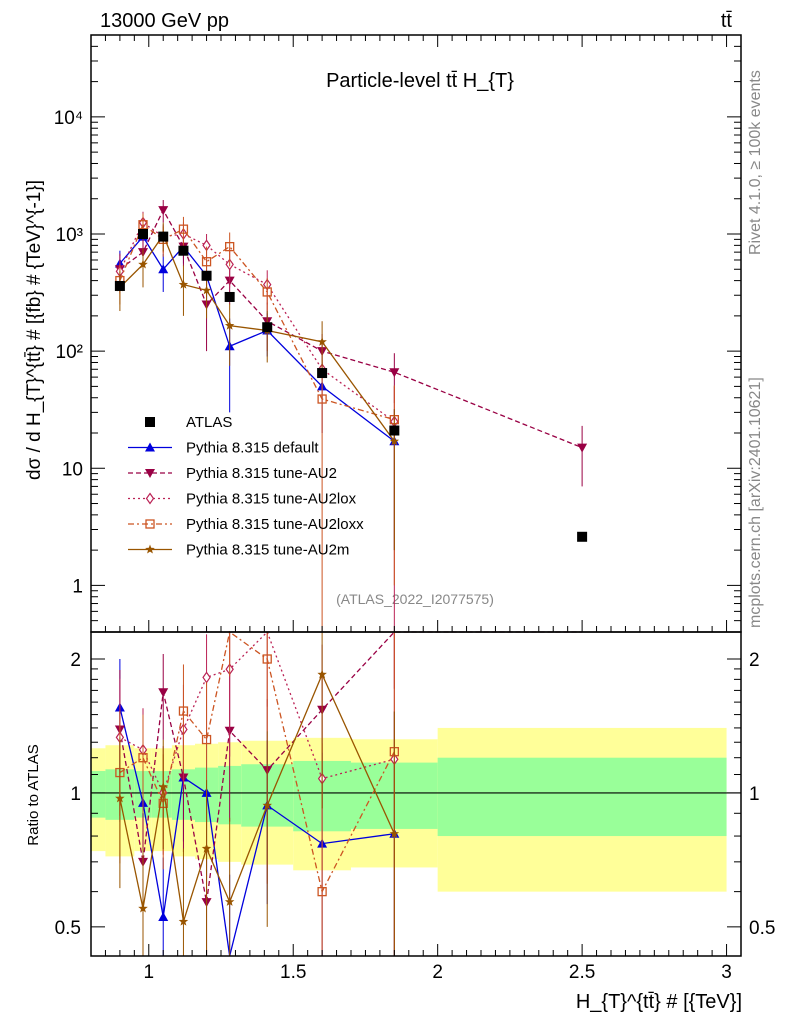  Describe the element at coordinates (416, 809) in the screenshot. I see `ratio-bands` at that location.